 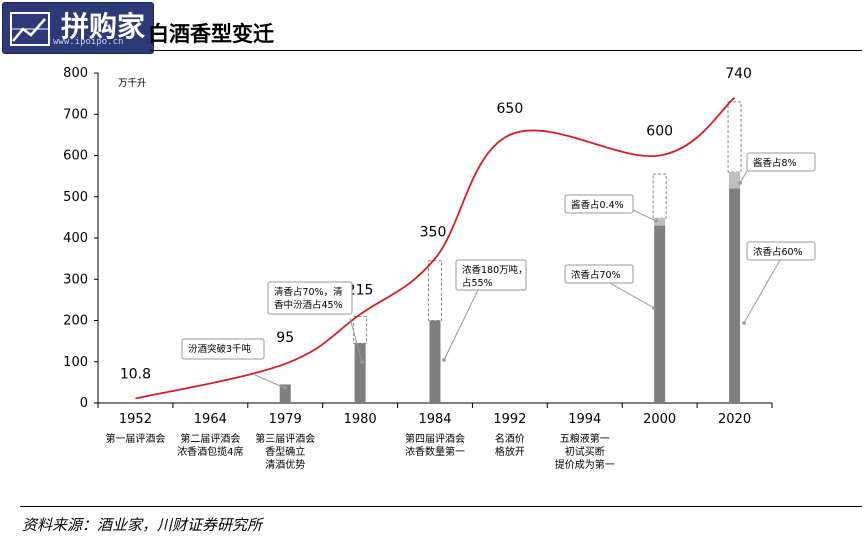 I want to click on annotation-text: 香中汾酒占45%, so click(x=308, y=305).